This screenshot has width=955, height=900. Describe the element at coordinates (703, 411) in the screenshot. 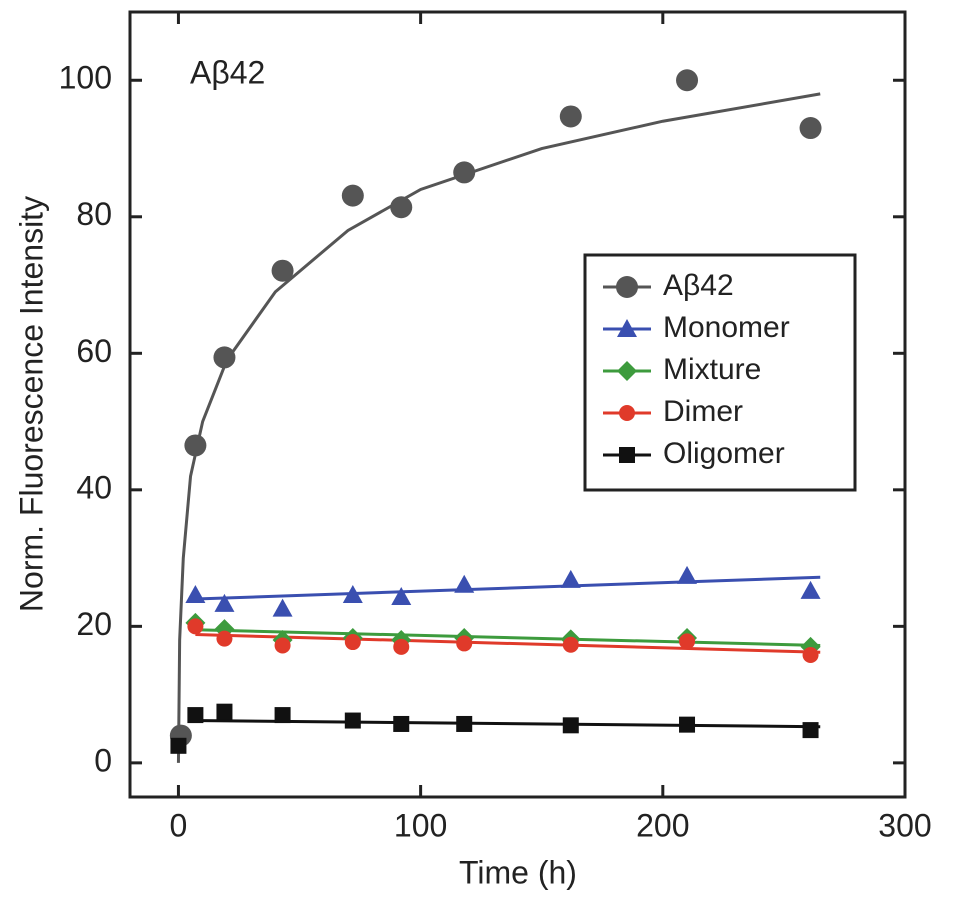

I see `legend-label: Dimer` at that location.